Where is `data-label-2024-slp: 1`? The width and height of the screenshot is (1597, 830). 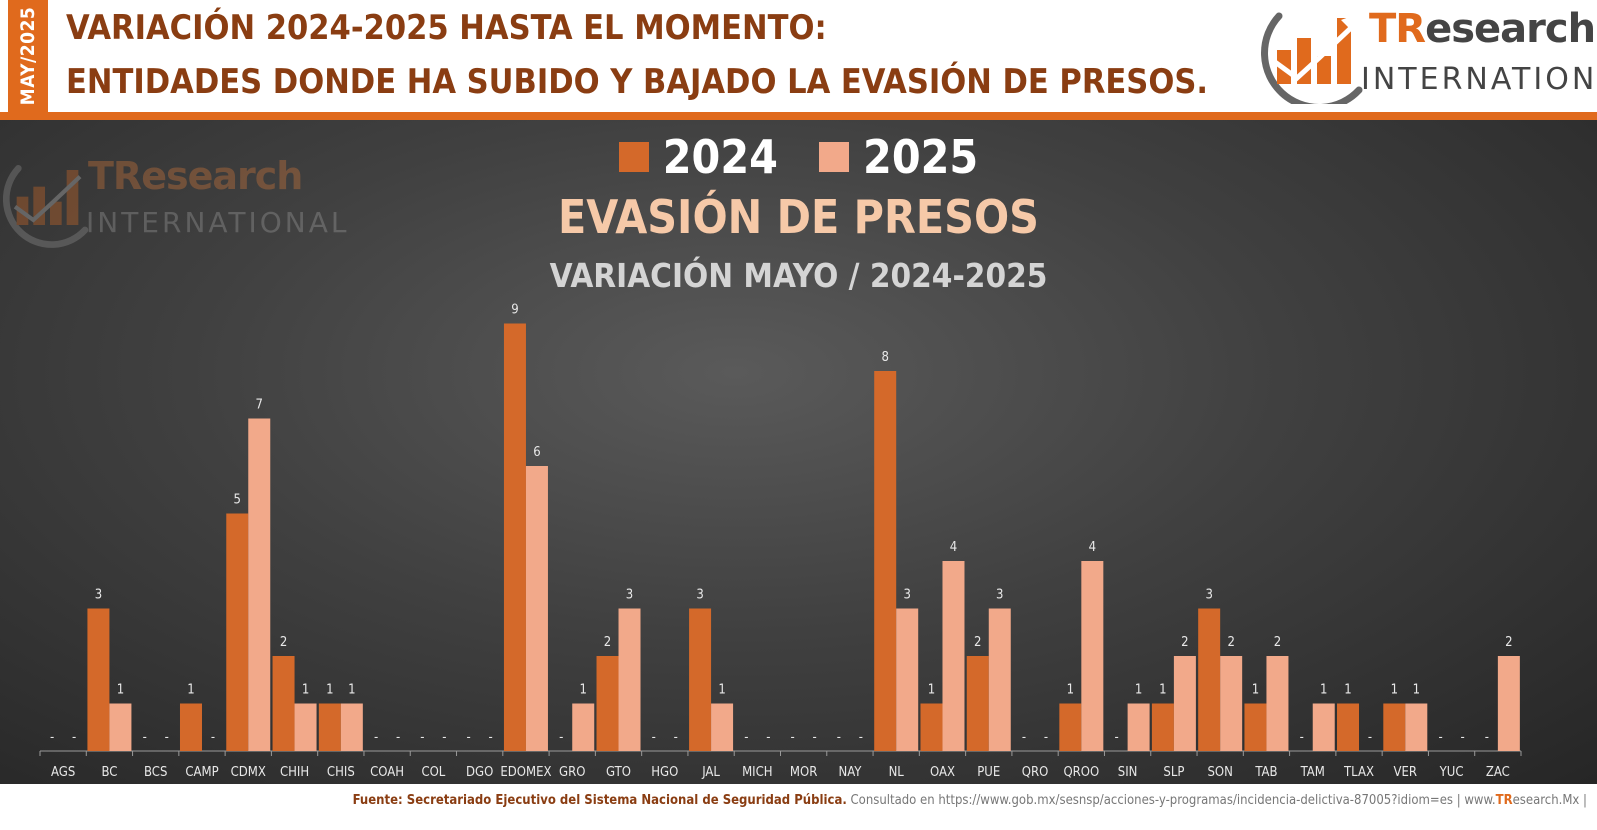 data-label-2024-slp: 1 is located at coordinates (1162, 690).